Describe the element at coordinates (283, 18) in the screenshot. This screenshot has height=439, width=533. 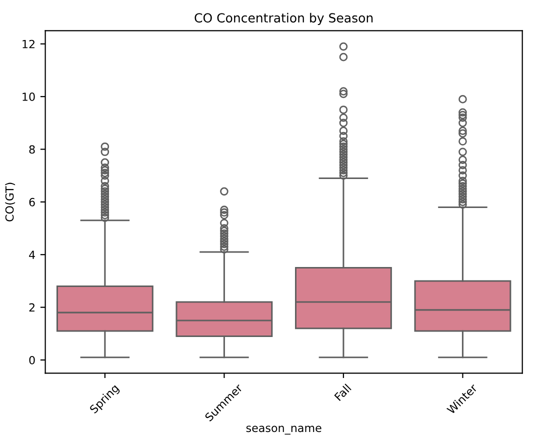
I see `chart-title: CO Concentration by Season` at that location.